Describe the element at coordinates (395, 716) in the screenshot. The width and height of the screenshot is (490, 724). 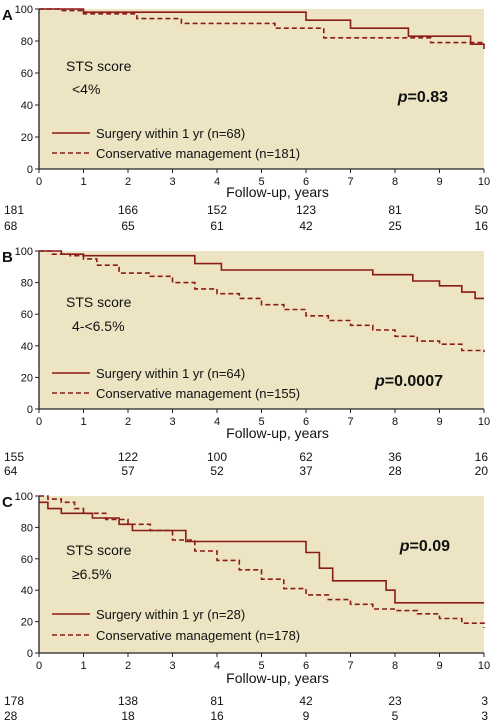
I see `risk-table-cell: 5` at that location.